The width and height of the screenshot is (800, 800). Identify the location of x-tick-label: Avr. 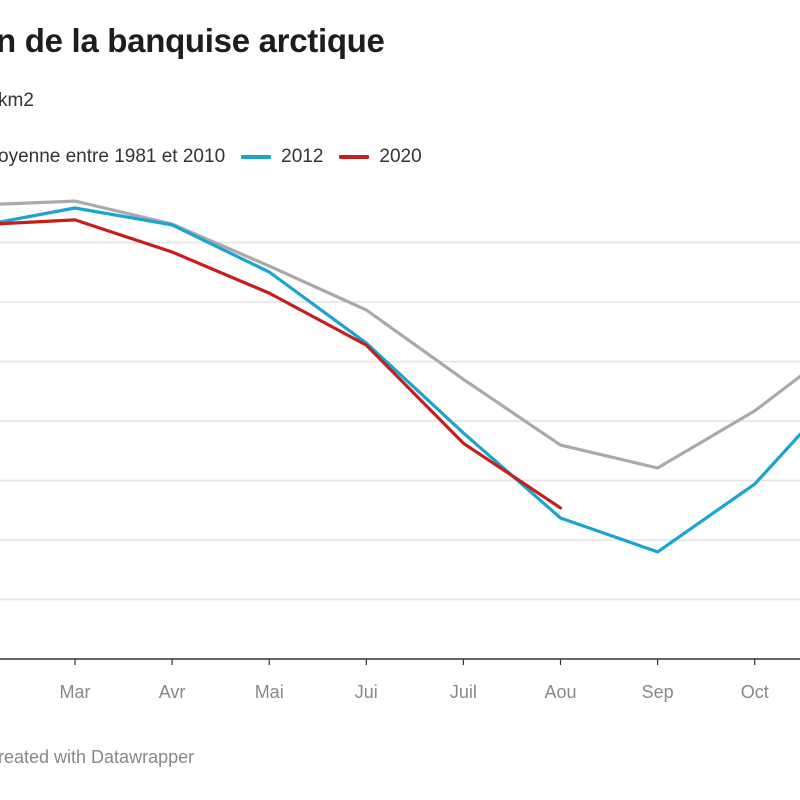
(172, 692).